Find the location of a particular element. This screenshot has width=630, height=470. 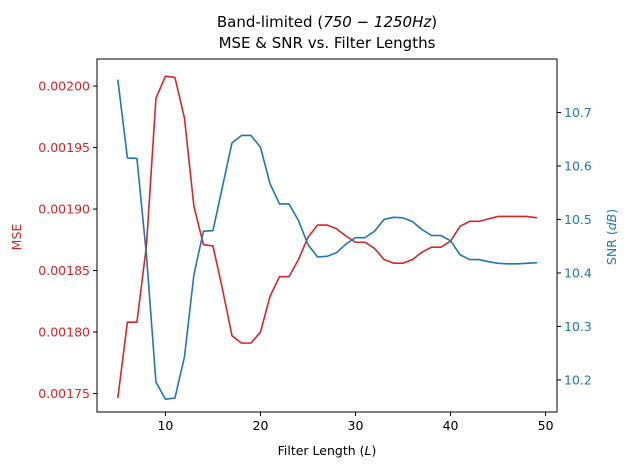

left-y-tick-label: 0.00195 is located at coordinates (64, 147).